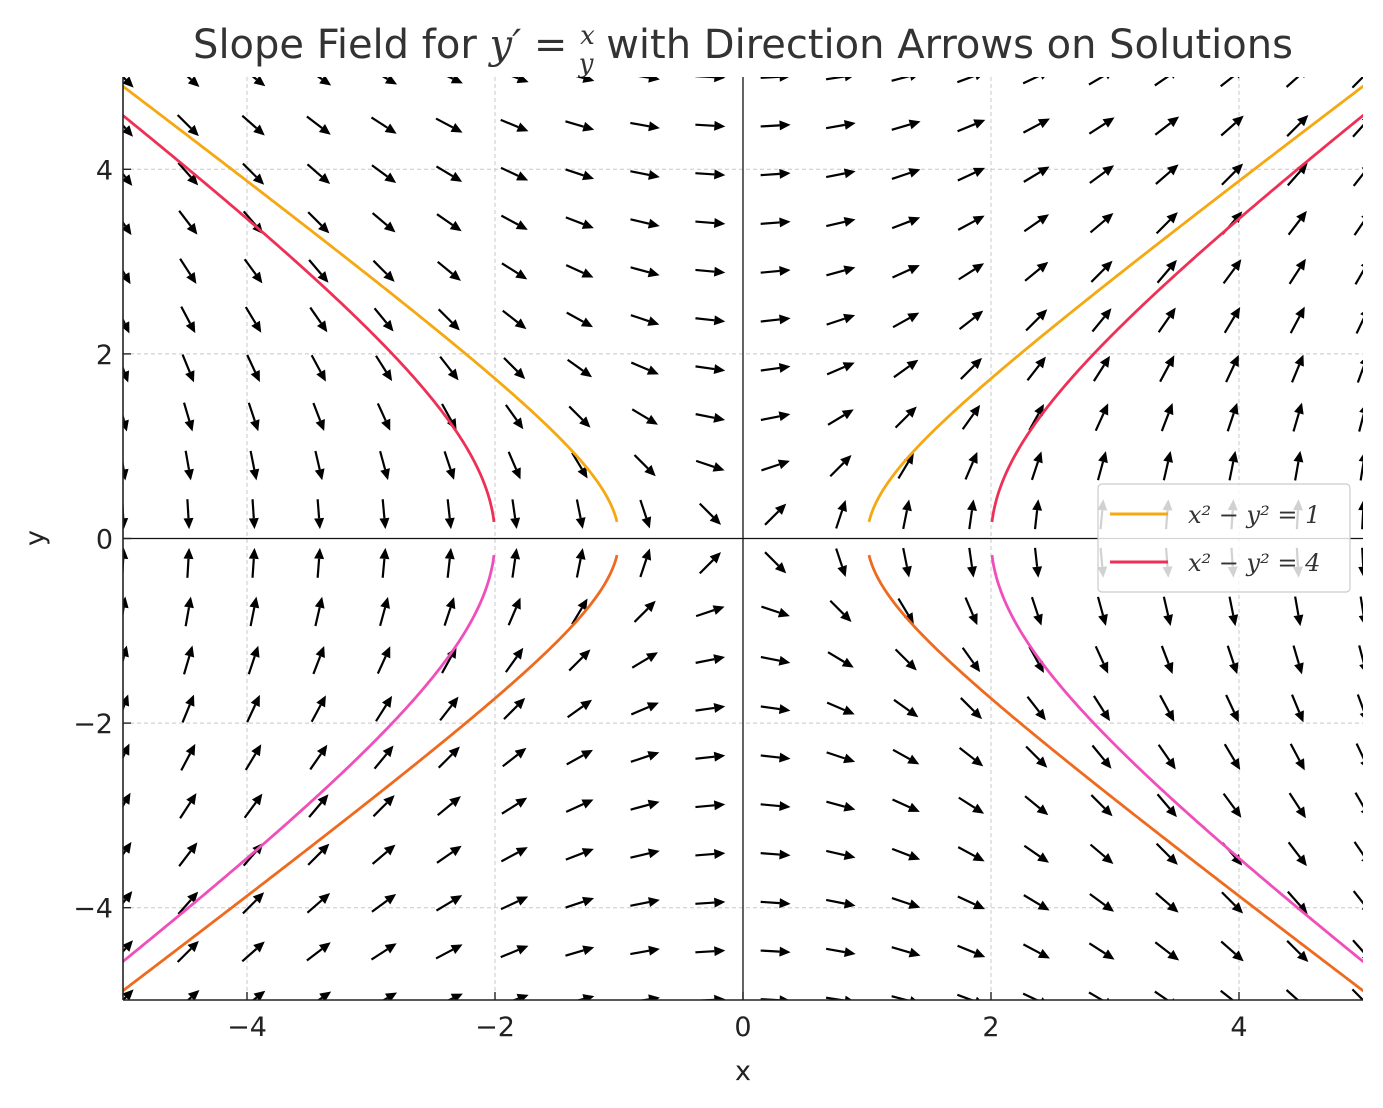 Image resolution: width=1383 pixels, height=1108 pixels. What do you see at coordinates (1176, 318) in the screenshot?
I see `solution-curve` at bounding box center [1176, 318].